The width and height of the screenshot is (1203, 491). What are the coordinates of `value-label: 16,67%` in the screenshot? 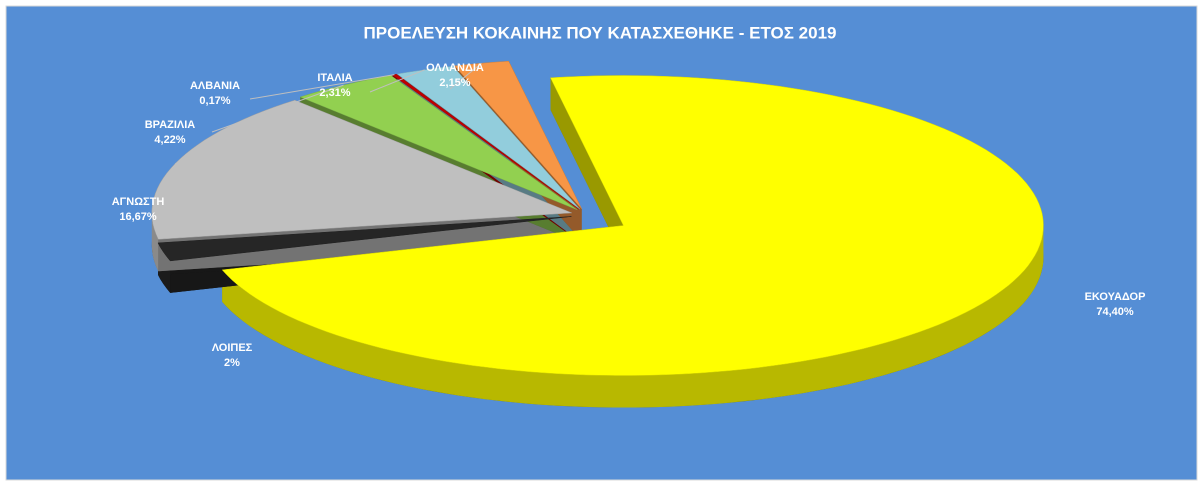 It's located at (138, 217).